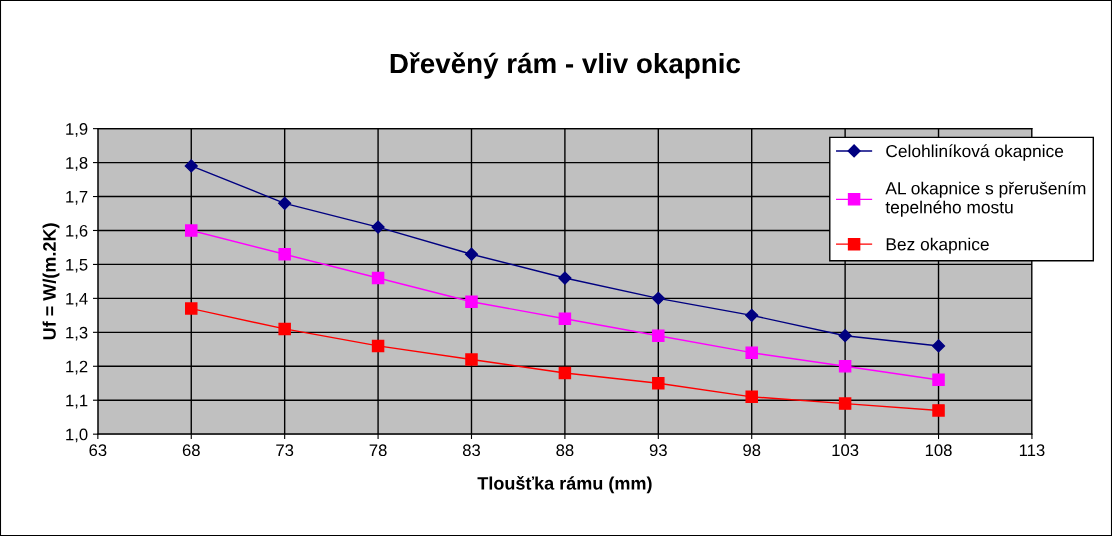 The width and height of the screenshot is (1112, 536). What do you see at coordinates (565, 450) in the screenshot?
I see `x-tick-label: 88` at bounding box center [565, 450].